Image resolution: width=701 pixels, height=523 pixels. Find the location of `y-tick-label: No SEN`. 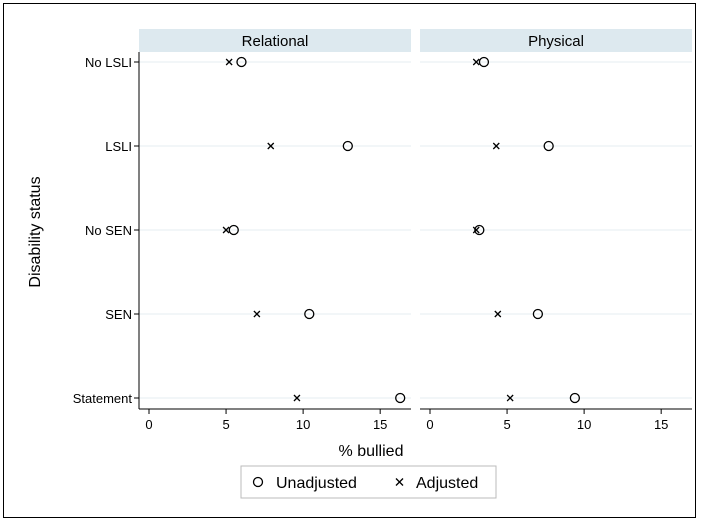

y-tick-label: No SEN is located at coordinates (108, 230).